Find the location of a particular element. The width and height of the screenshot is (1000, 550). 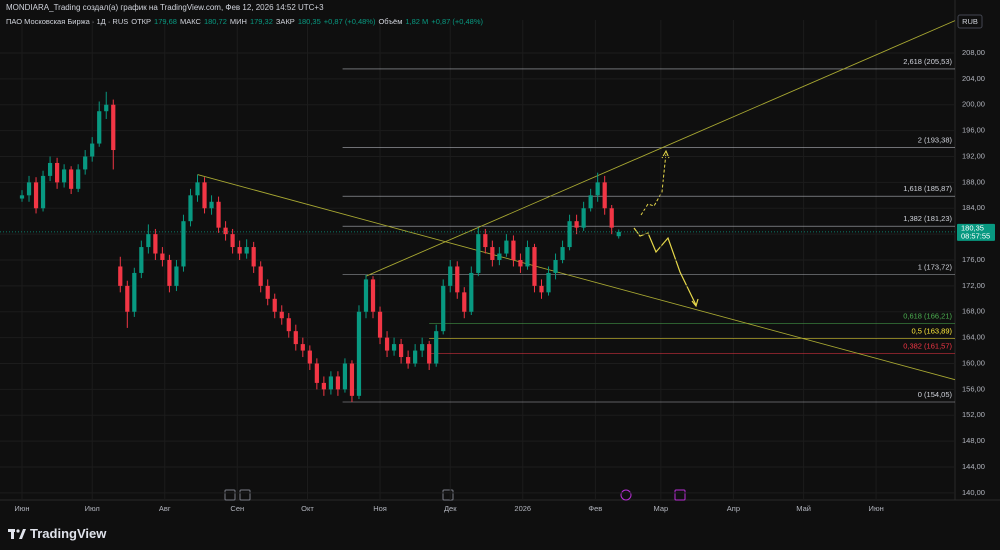

y-tick-label: 140,00 is located at coordinates (973, 492).